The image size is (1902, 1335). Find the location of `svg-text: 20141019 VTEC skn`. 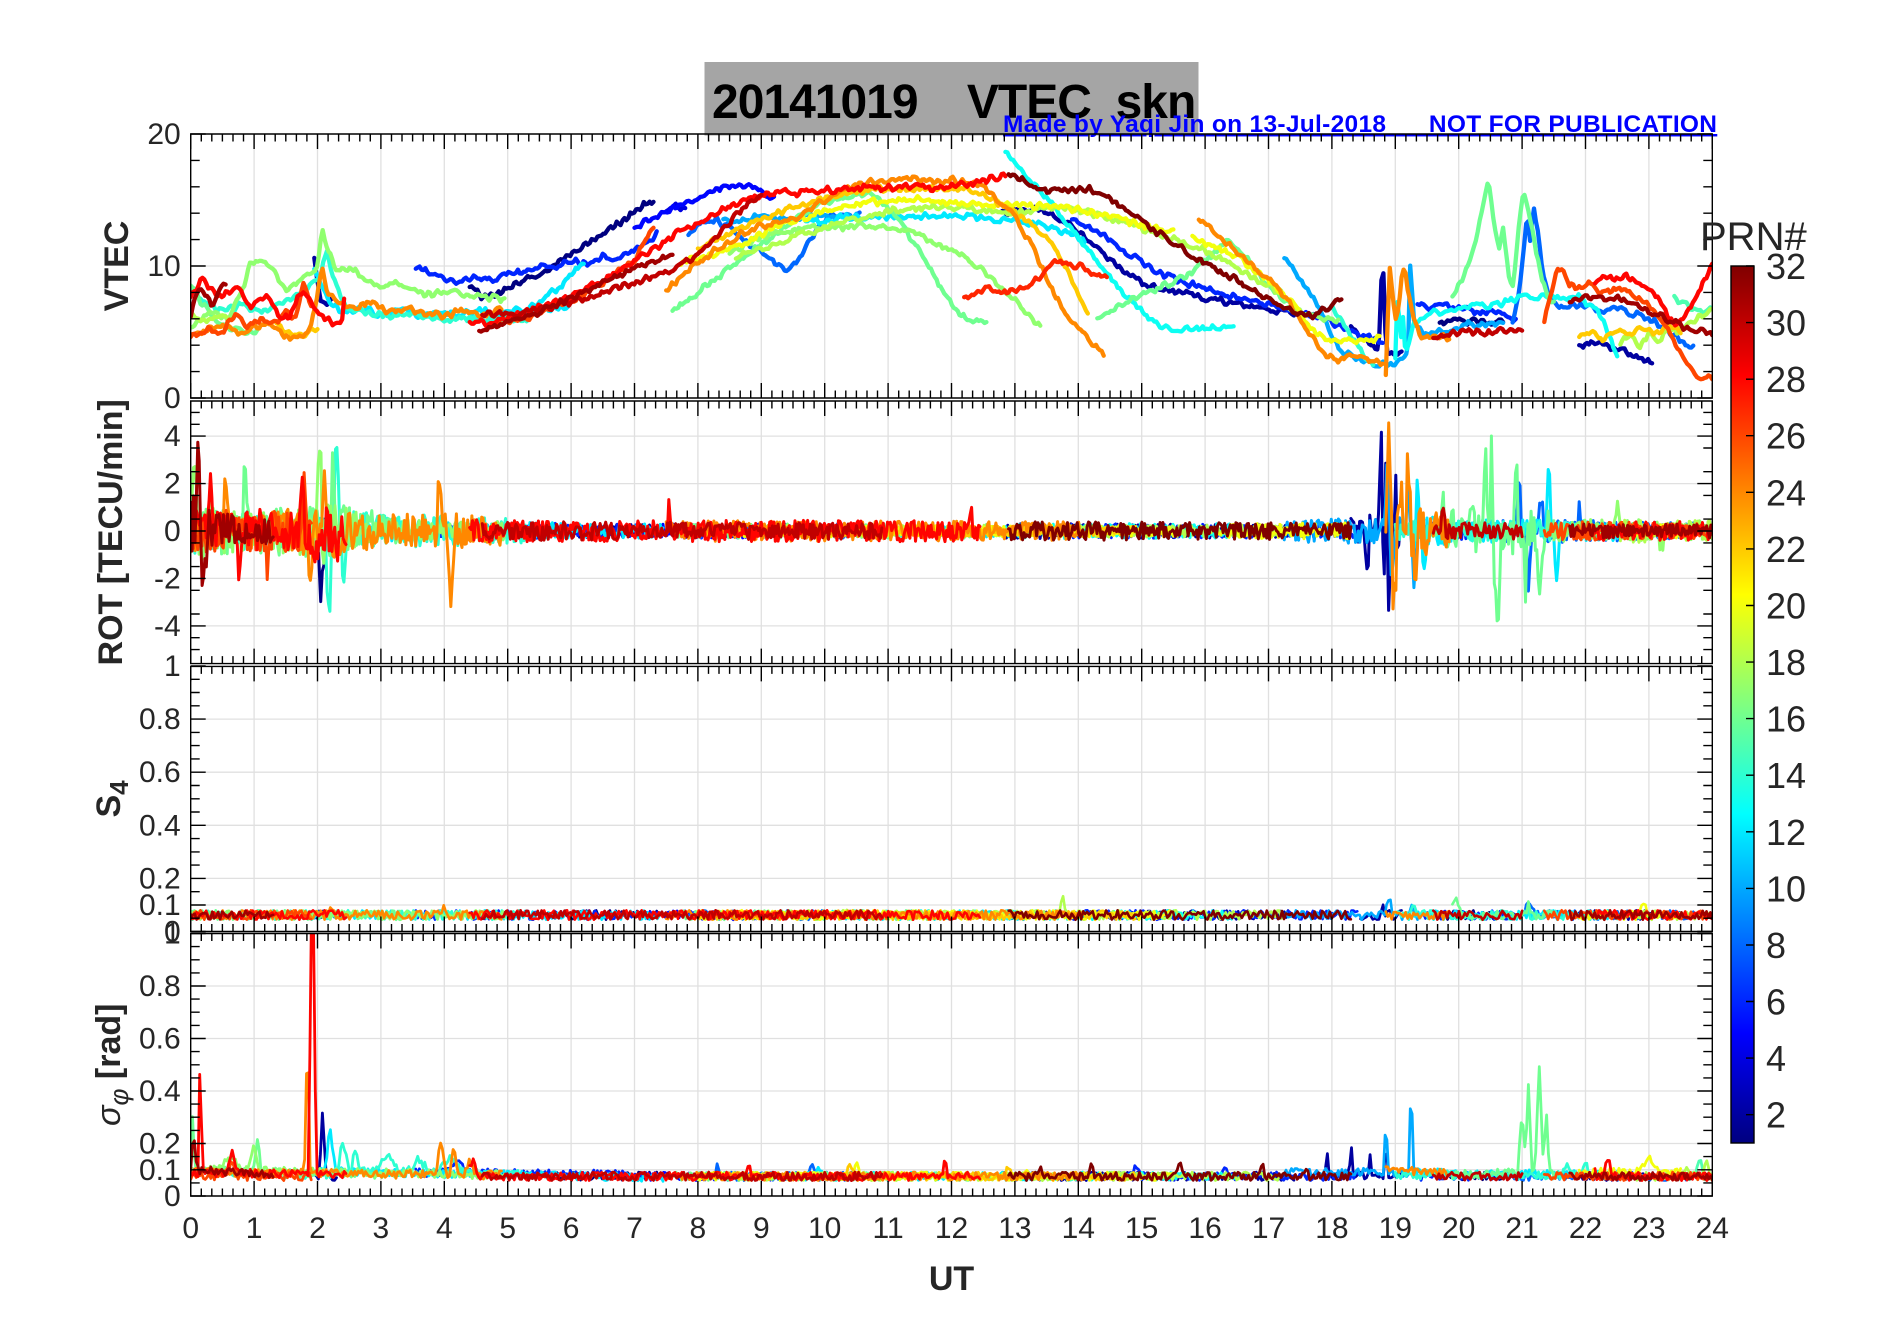

svg-text: 20141019 VTEC skn is located at coordinates (953, 102).